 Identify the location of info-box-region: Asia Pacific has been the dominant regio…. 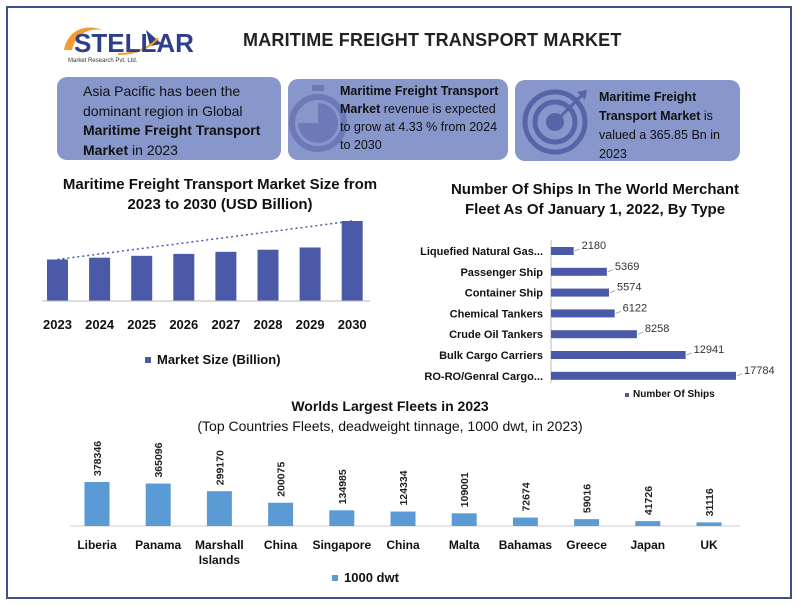
(169, 118).